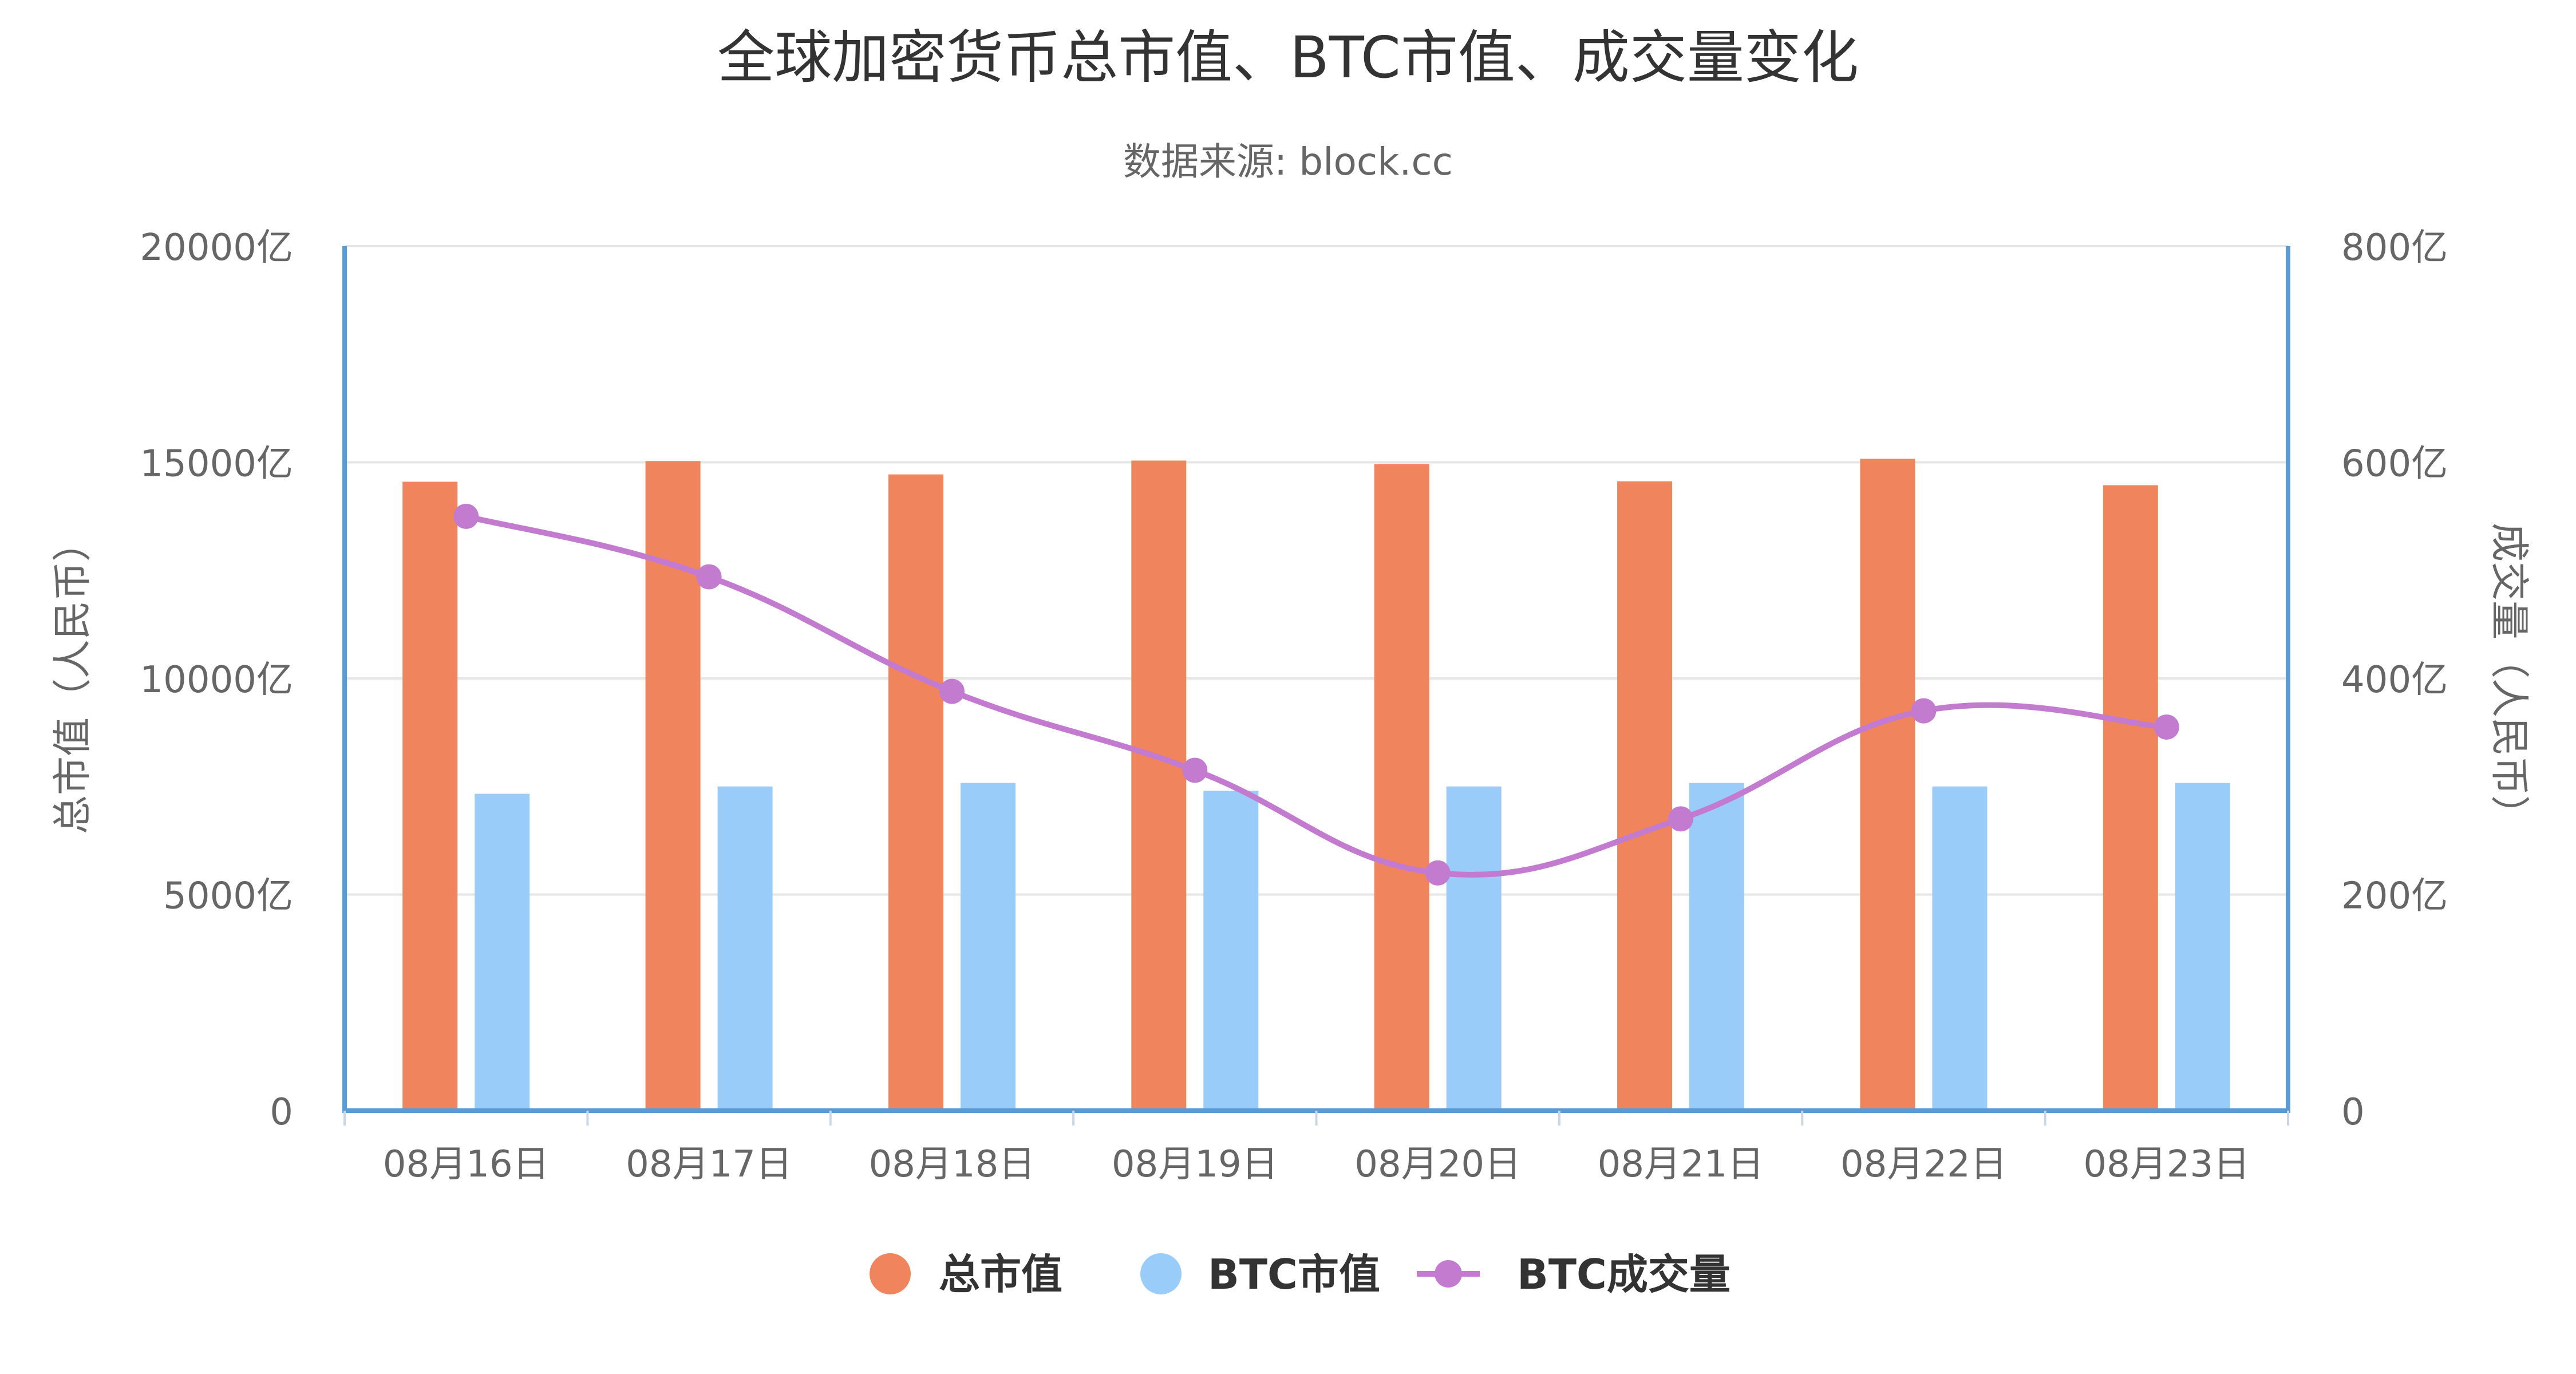  What do you see at coordinates (228, 896) in the screenshot?
I see `y-left-tick-label: 5000亿` at bounding box center [228, 896].